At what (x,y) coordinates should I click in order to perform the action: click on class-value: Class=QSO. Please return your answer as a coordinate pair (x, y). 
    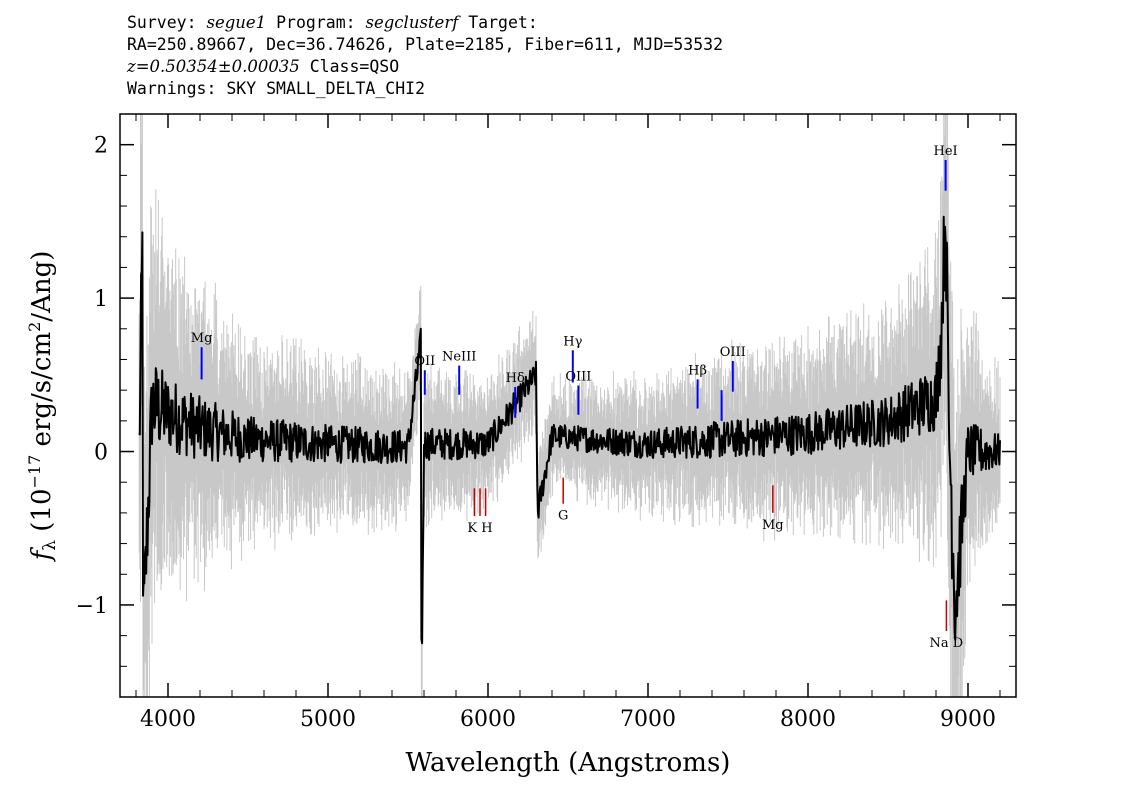
    Looking at the image, I should click on (349, 66).